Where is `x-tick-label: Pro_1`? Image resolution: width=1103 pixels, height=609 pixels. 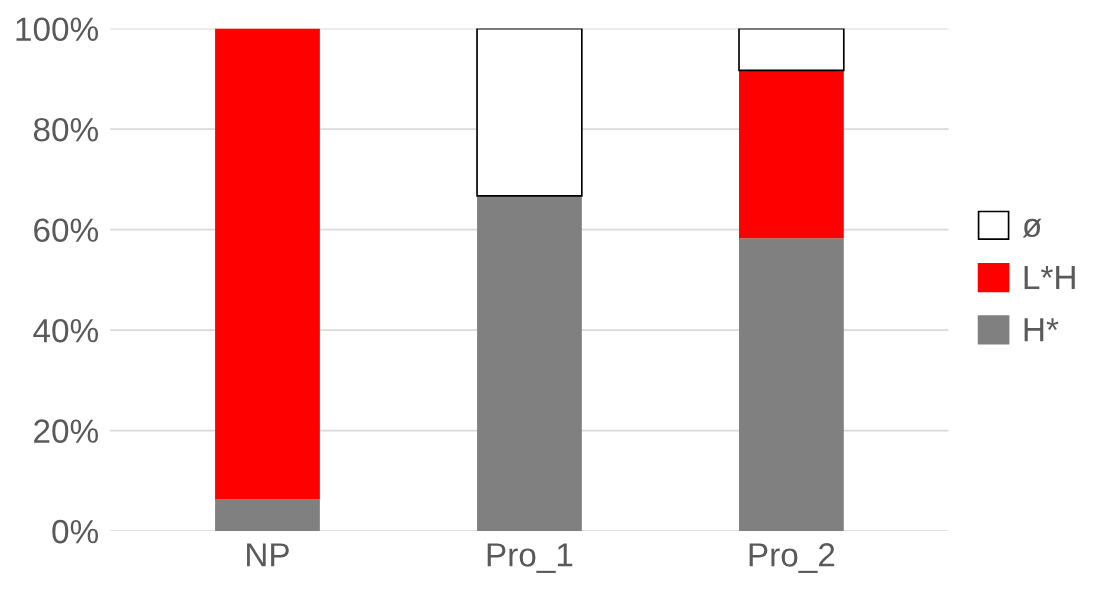 x-tick-label: Pro_1 is located at coordinates (530, 558).